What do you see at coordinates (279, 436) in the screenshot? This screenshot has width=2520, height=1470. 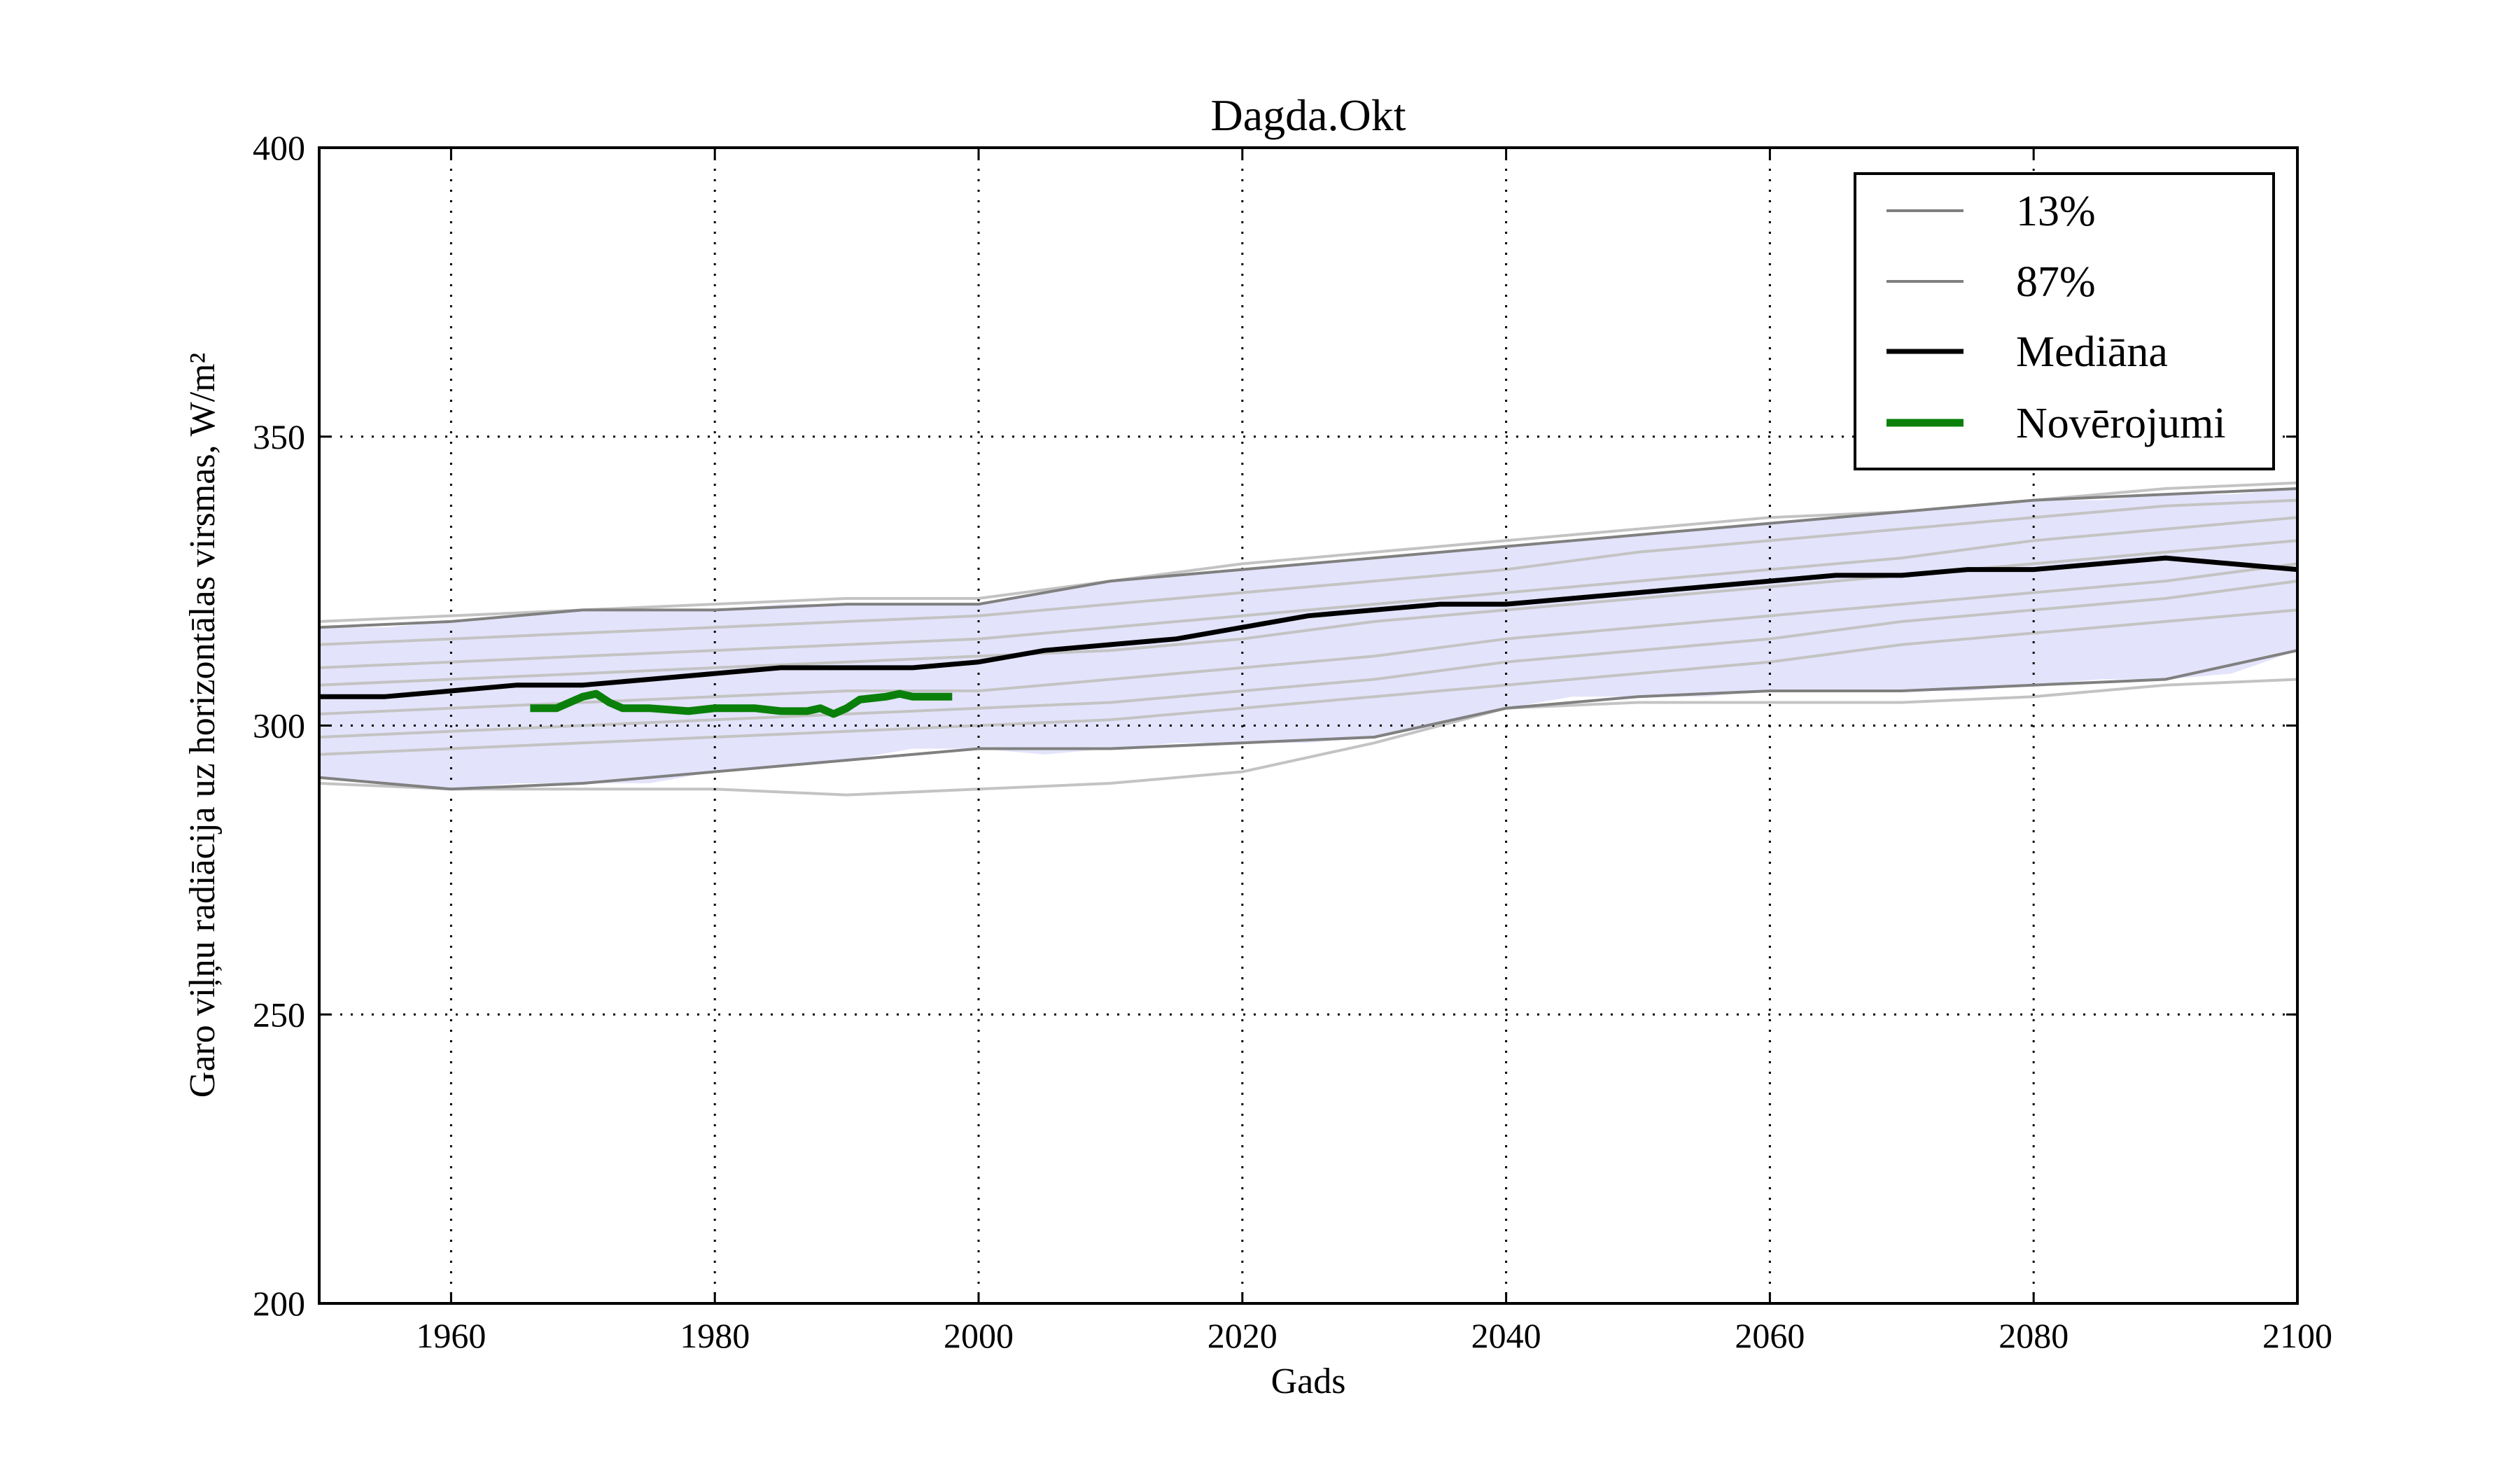 I see `y-tick-label-350: 350` at bounding box center [279, 436].